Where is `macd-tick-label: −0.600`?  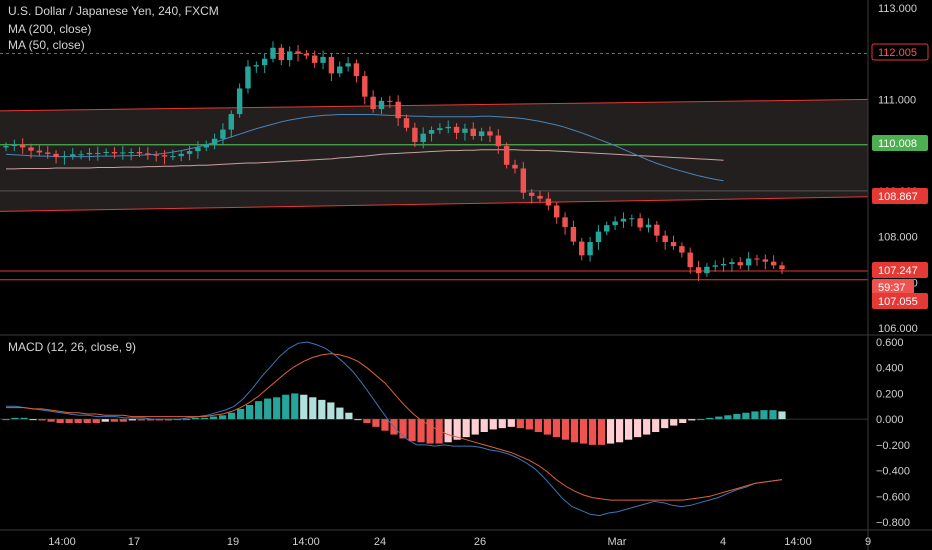
macd-tick-label: −0.600 is located at coordinates (893, 497).